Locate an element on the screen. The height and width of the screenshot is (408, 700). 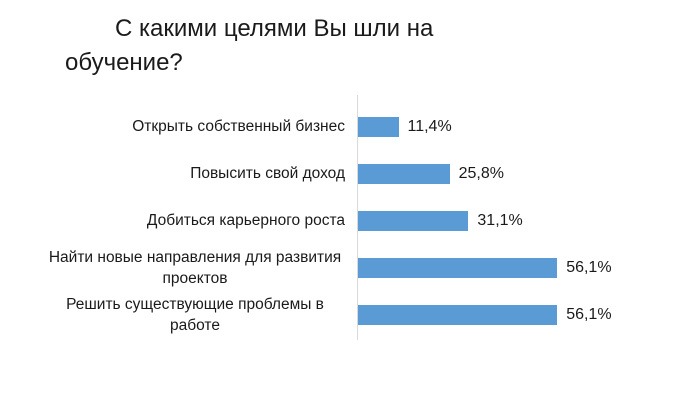
plot-cell: 31,1% is located at coordinates (529, 220).